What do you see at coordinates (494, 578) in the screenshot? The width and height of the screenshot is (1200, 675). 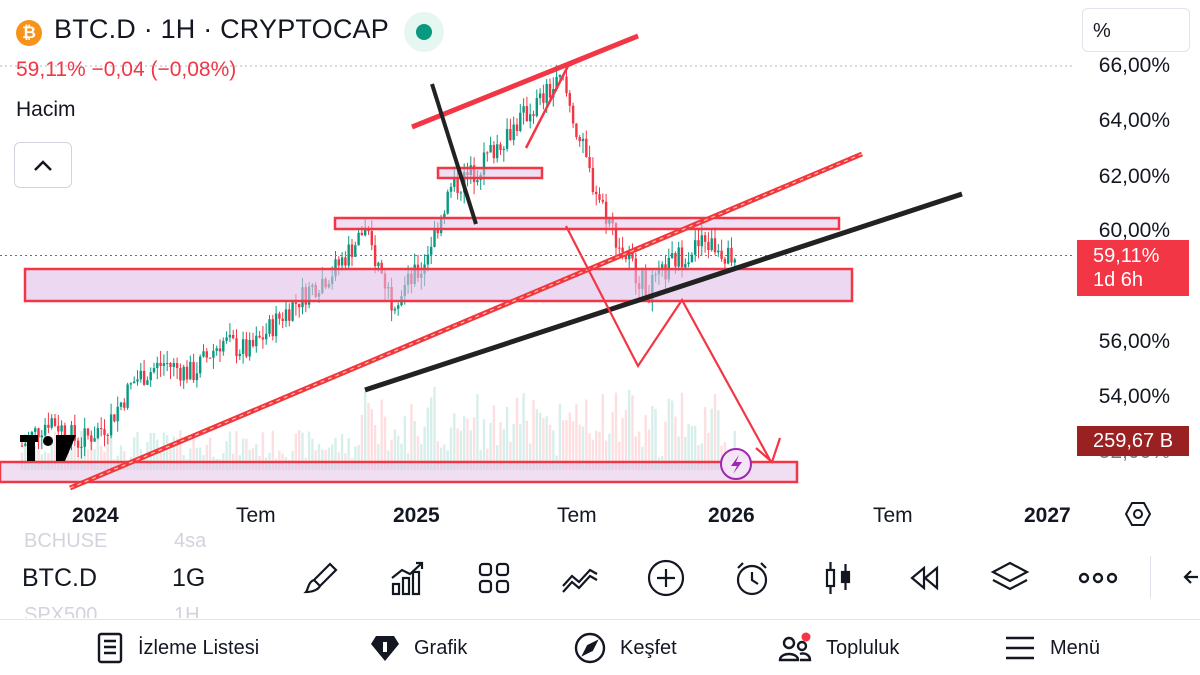 I see `templates-icon` at bounding box center [494, 578].